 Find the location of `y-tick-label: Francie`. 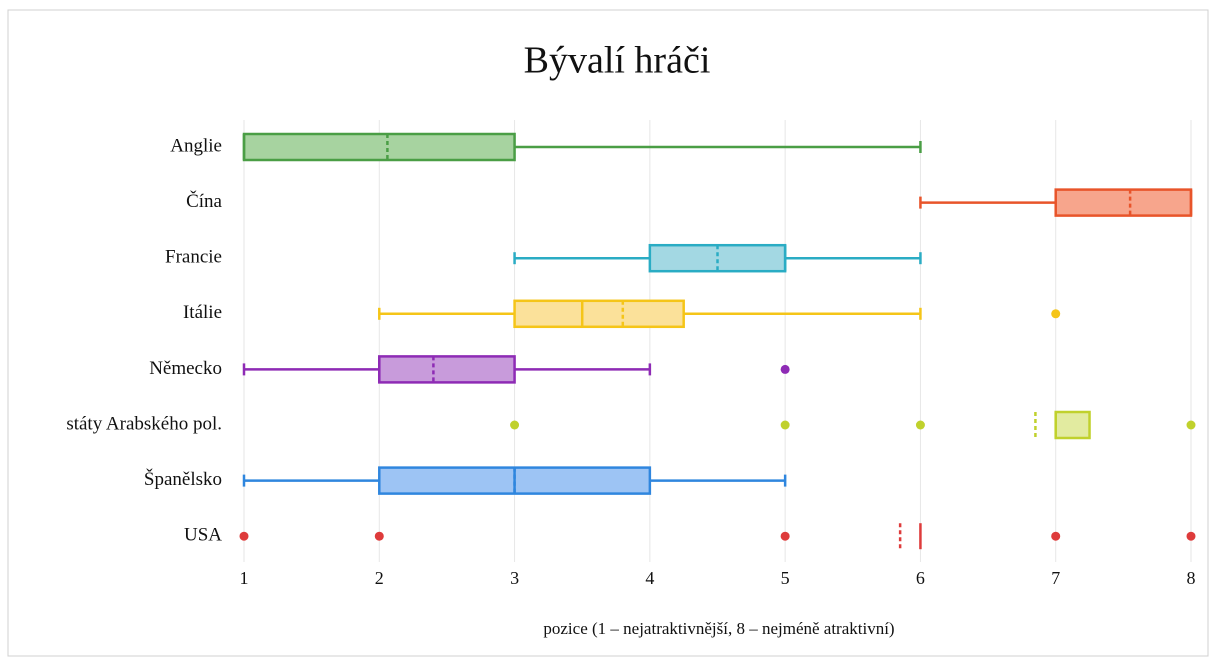

y-tick-label: Francie is located at coordinates (193, 257).